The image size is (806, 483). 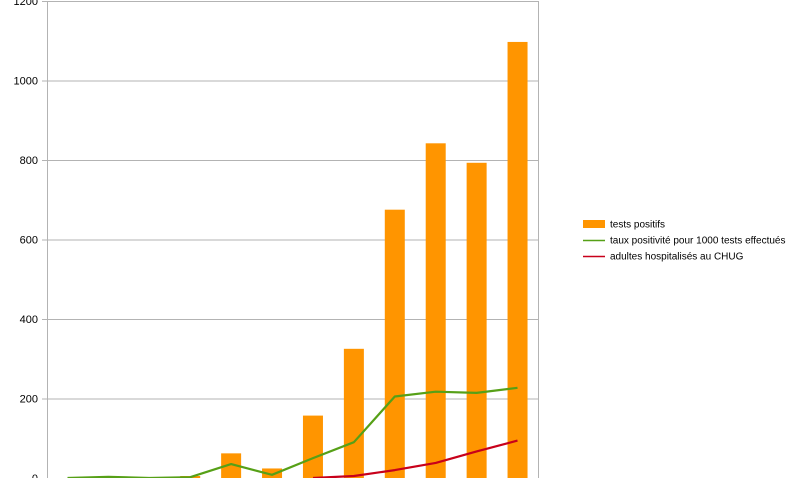 I want to click on legend-label: adultes hospitalisés au CHUG, so click(x=677, y=257).